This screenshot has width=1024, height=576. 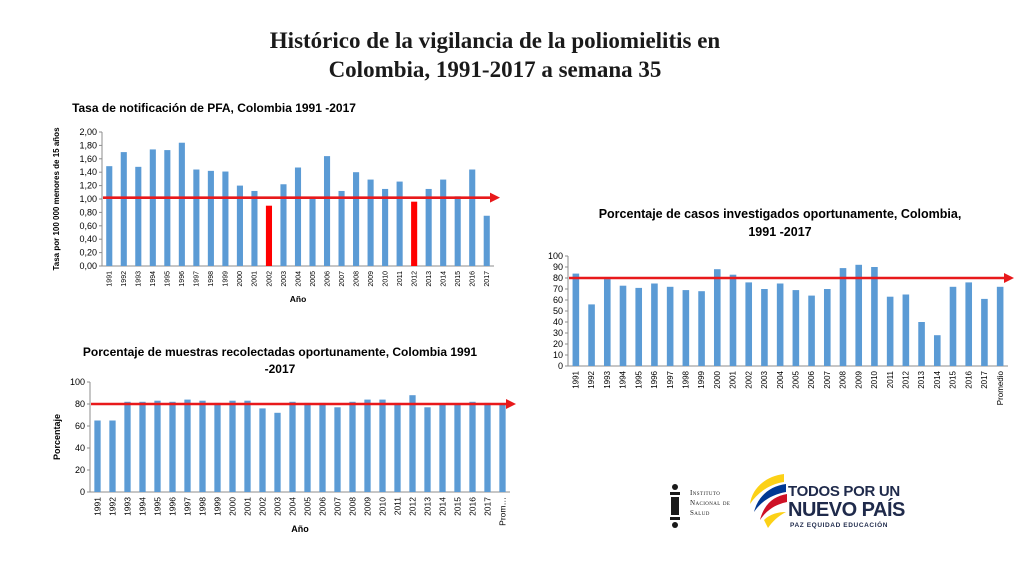 What do you see at coordinates (269, 235) in the screenshot?
I see `bar-2002` at bounding box center [269, 235].